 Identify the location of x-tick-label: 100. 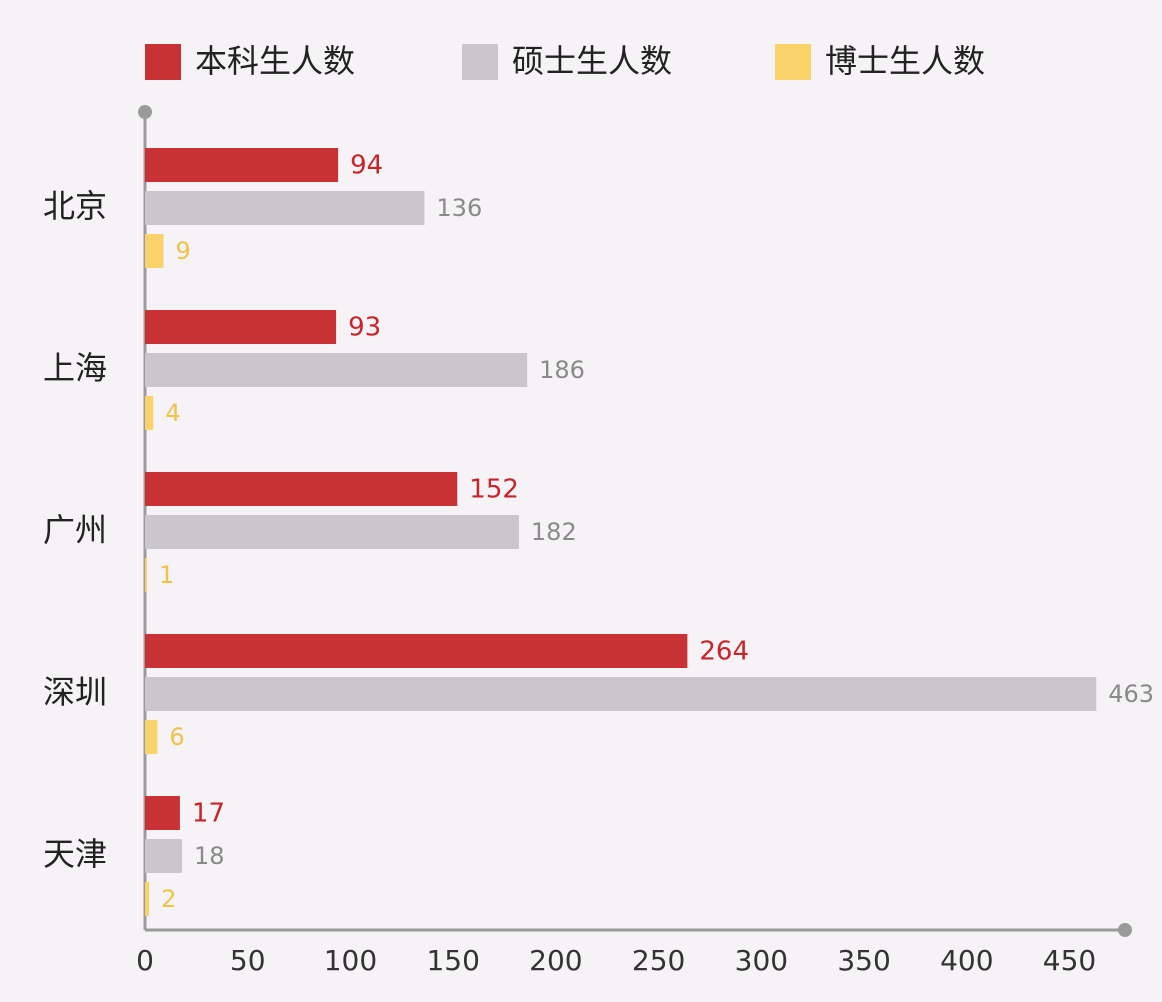
(350, 960).